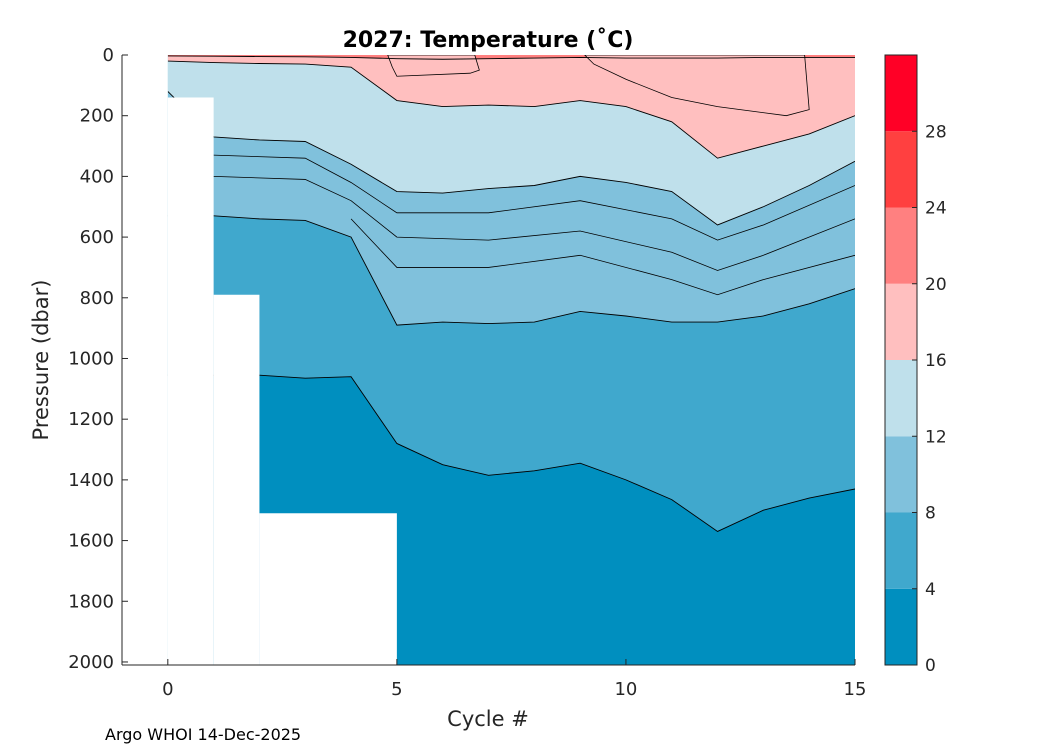  What do you see at coordinates (91, 419) in the screenshot?
I see `y-tick-label: 1200` at bounding box center [91, 419].